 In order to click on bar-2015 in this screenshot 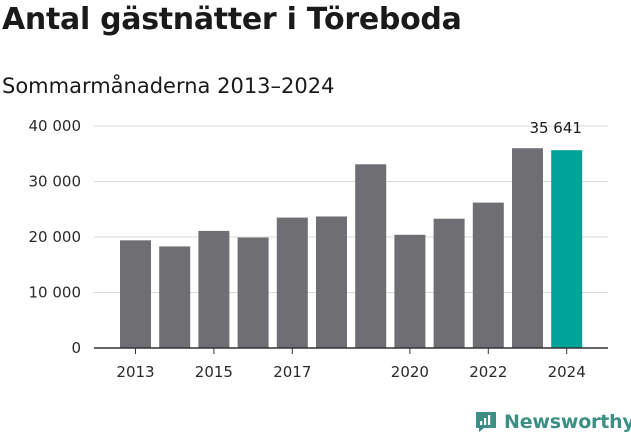, I will do `click(214, 289)`.